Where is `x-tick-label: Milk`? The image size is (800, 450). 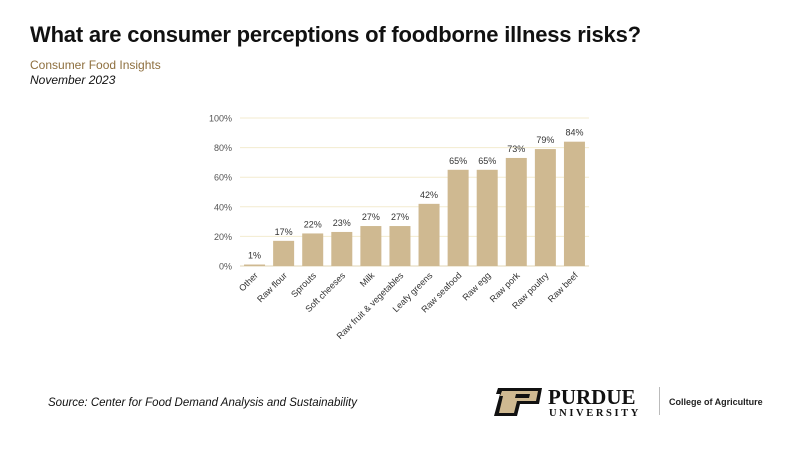 x-tick-label: Milk is located at coordinates (367, 279).